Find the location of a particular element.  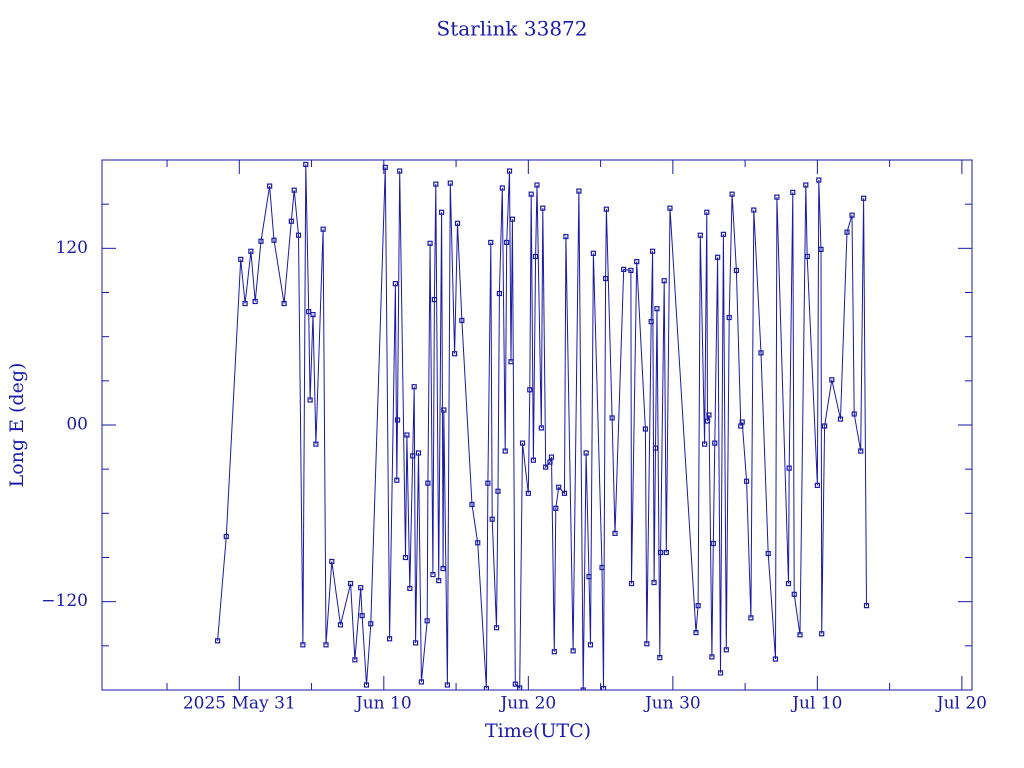

x-tick-label: Jul 20 is located at coordinates (961, 704).